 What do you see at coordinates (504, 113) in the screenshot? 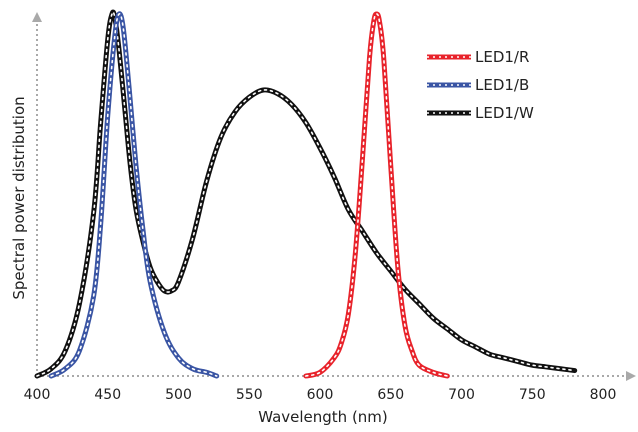
I see `legend-label: LED1/W` at bounding box center [504, 113].